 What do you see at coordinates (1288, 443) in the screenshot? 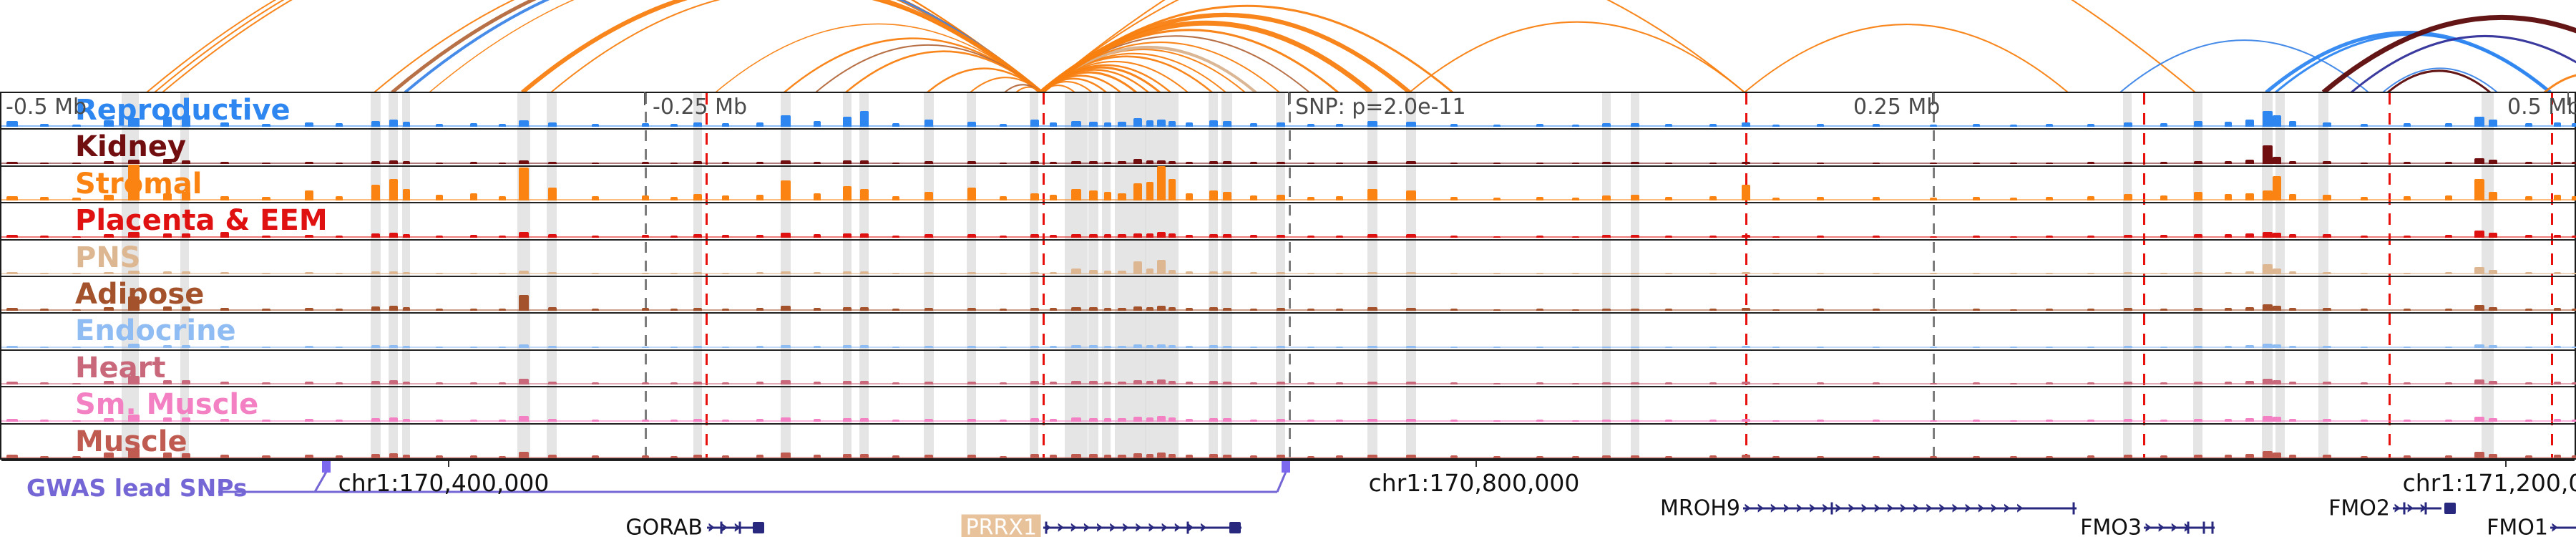
I see `track-row-muscle: Muscle` at bounding box center [1288, 443].